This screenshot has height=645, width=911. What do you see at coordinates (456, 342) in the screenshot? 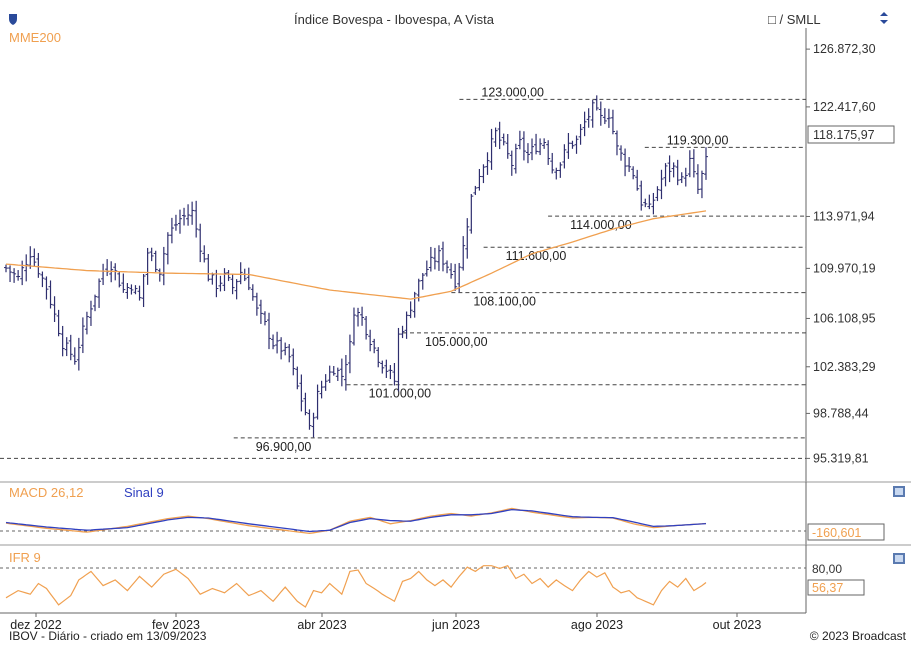
I see `level-label: 105.000,00` at bounding box center [456, 342].